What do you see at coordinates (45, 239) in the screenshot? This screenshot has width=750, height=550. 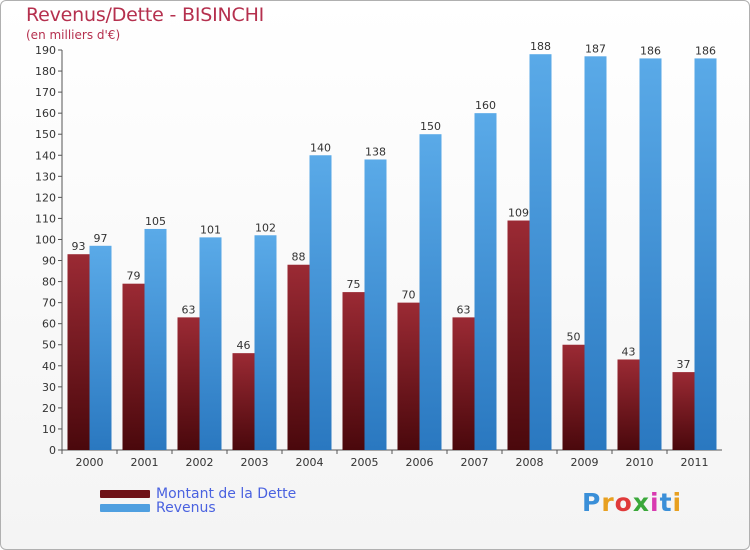 I see `y-tick-label: 100` at bounding box center [45, 239].